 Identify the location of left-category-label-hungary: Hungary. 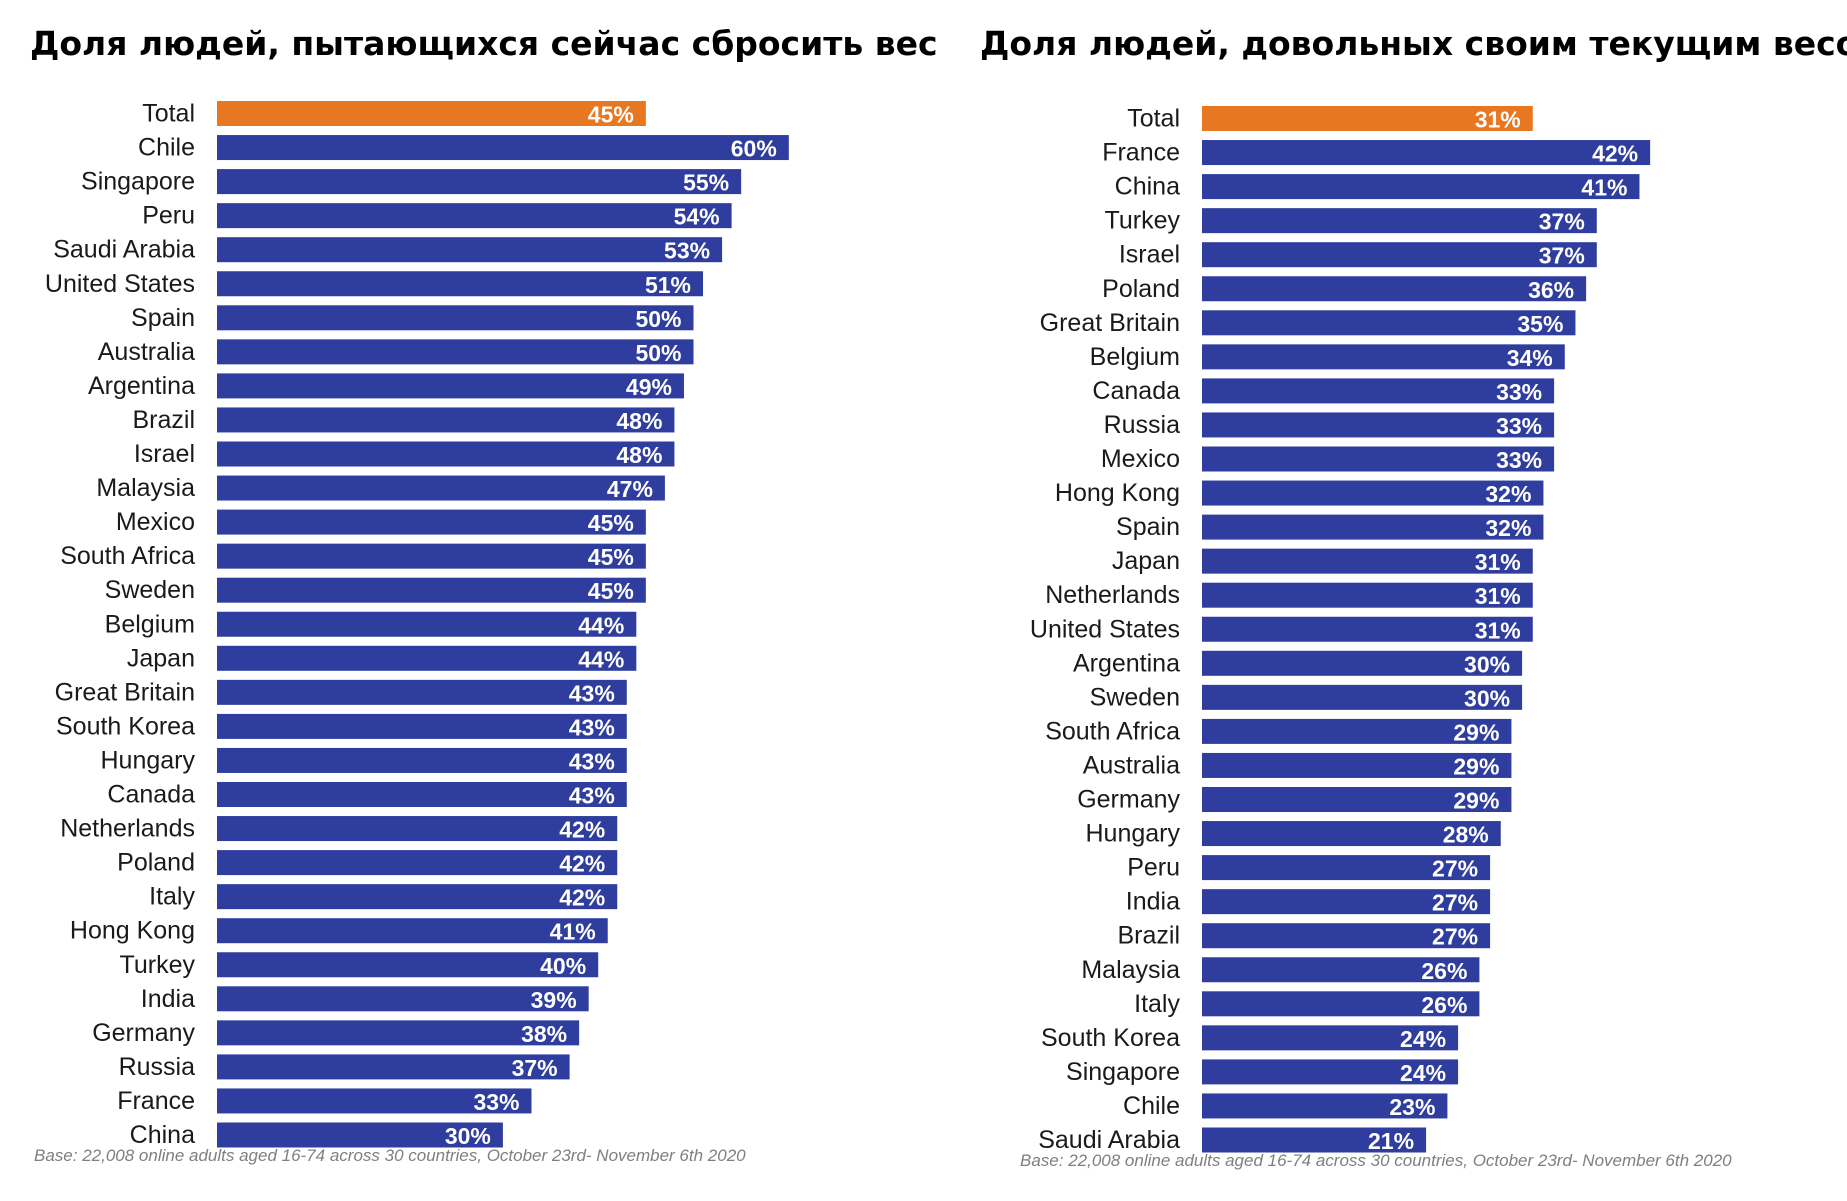
(148, 760).